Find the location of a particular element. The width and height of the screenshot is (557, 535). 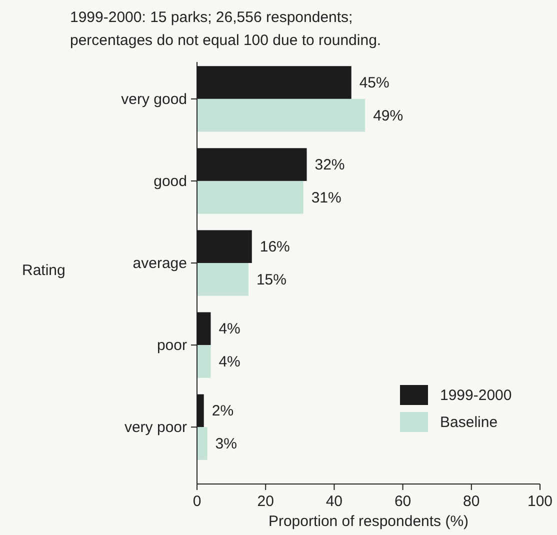

y-tick-label: average is located at coordinates (159, 263).